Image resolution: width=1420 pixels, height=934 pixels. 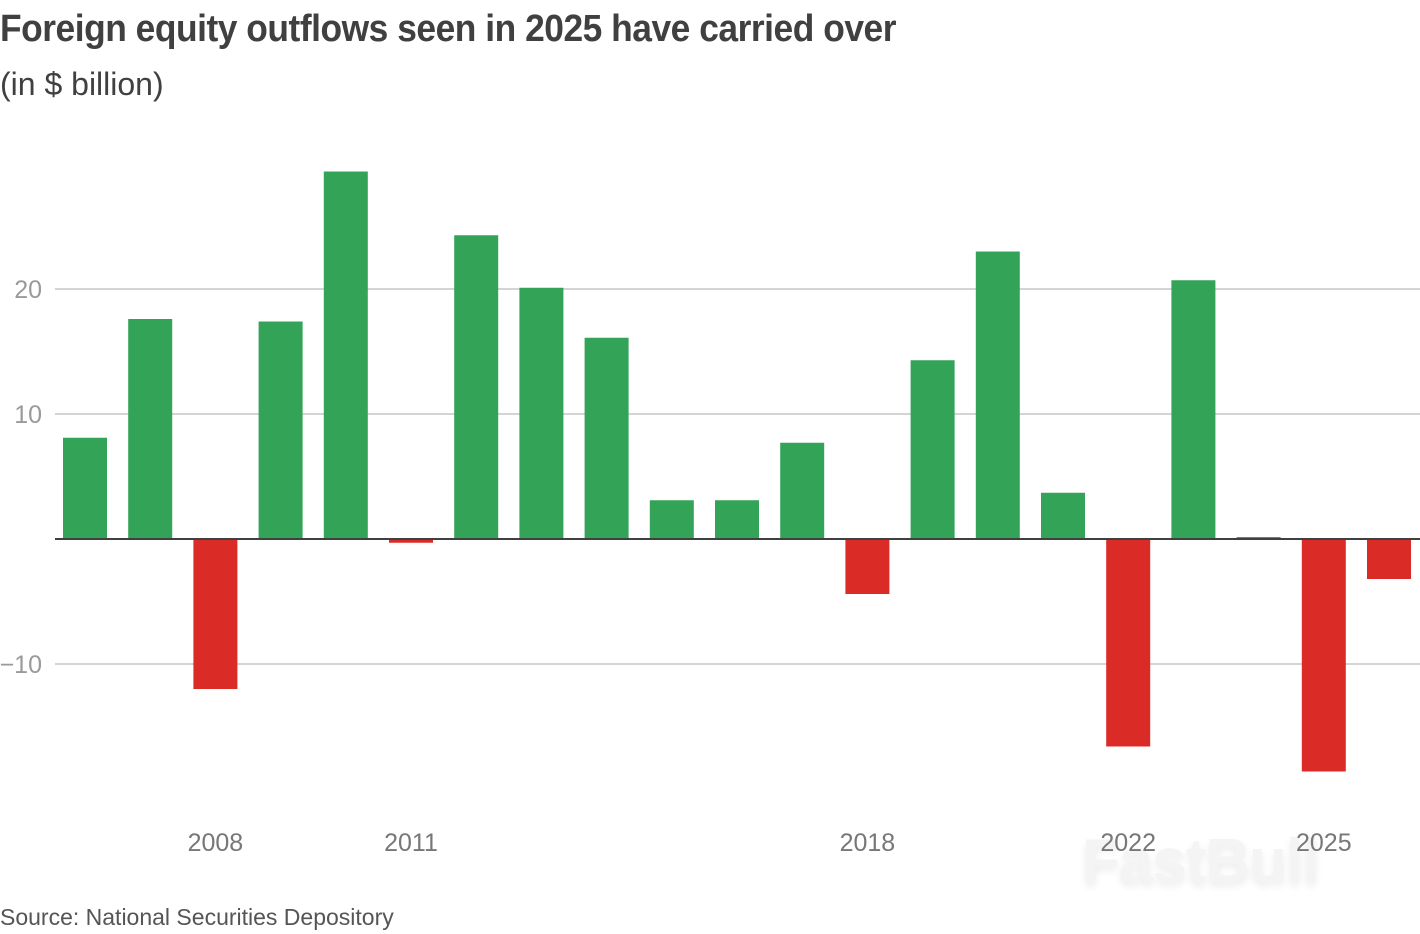 What do you see at coordinates (1128, 643) in the screenshot?
I see `bar-2022` at bounding box center [1128, 643].